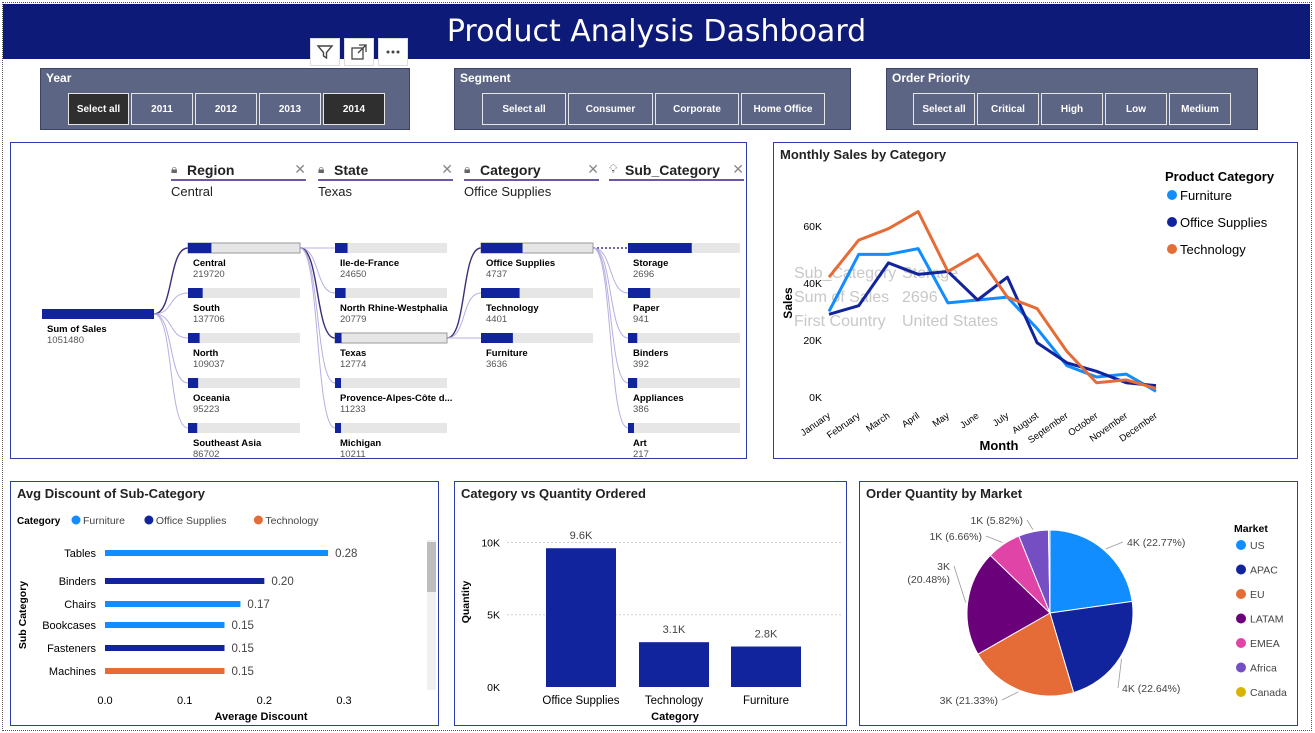  I want to click on dt-node-label: Storage, so click(650, 263).